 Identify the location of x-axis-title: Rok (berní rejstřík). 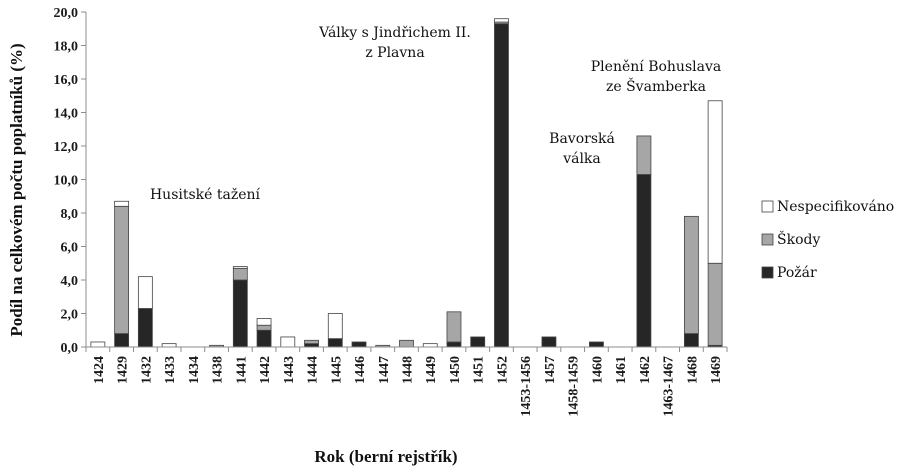
(385, 456).